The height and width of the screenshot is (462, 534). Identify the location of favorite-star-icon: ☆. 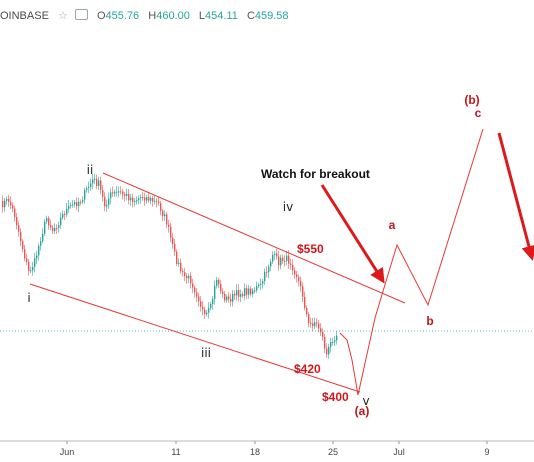
(62, 16).